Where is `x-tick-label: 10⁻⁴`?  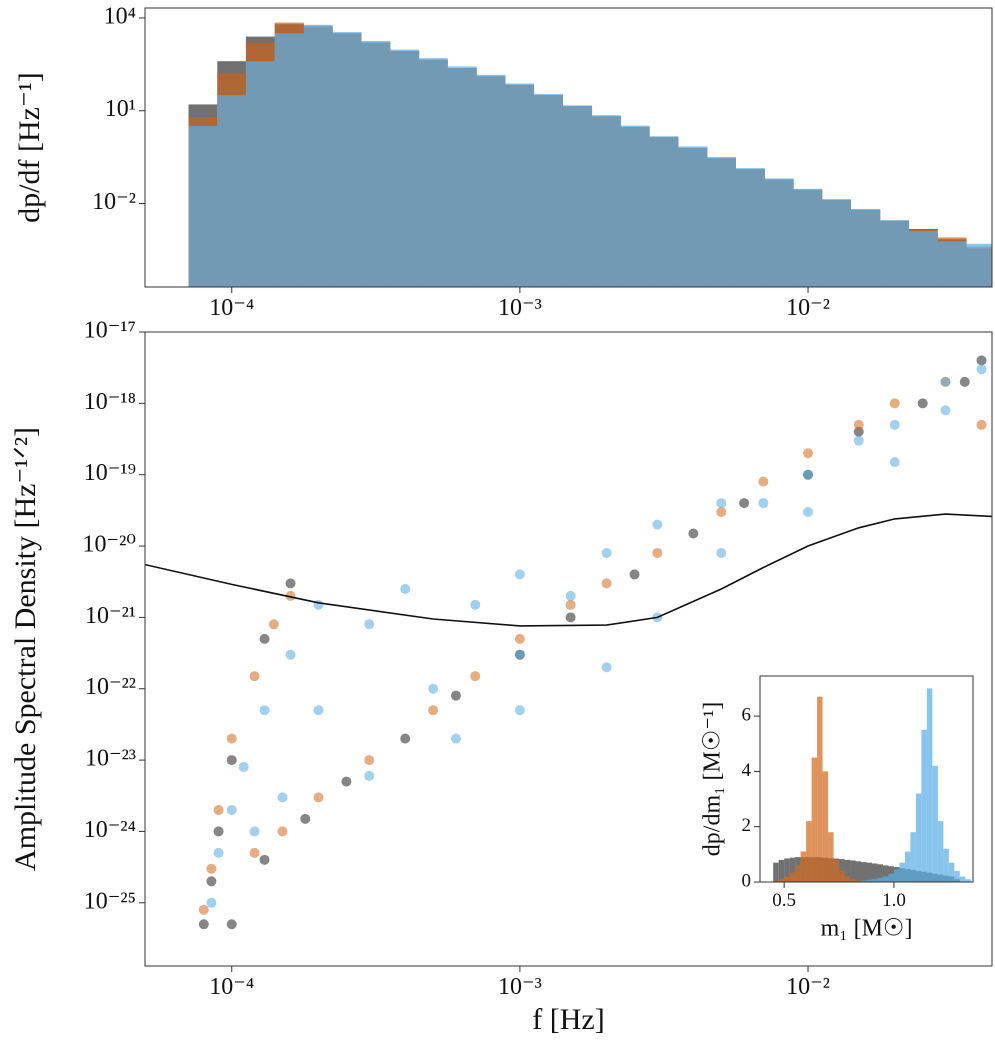 x-tick-label: 10⁻⁴ is located at coordinates (231, 308).